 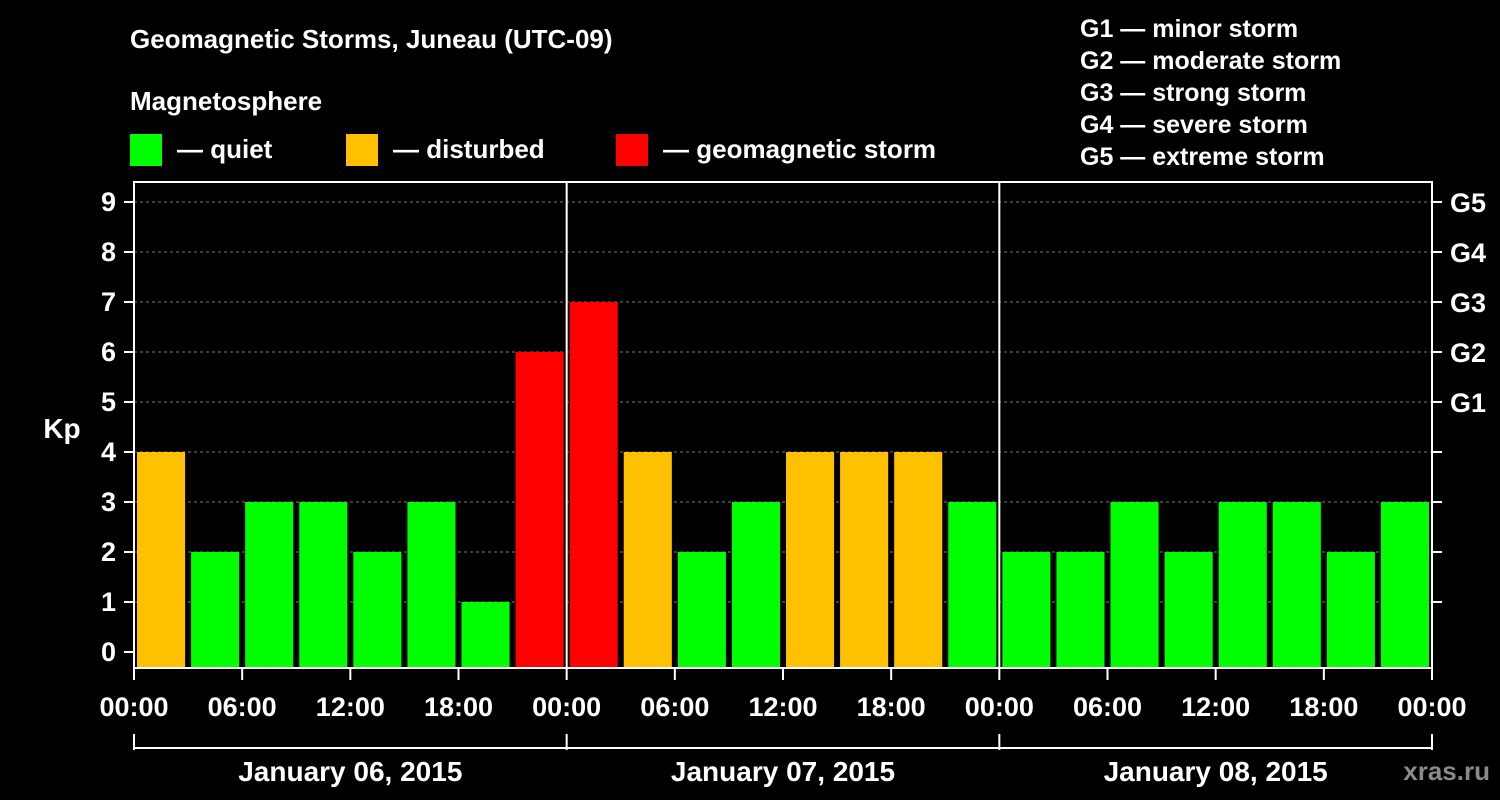 I want to click on storm-scale-g5: G5 — extreme storm, so click(x=1202, y=157).